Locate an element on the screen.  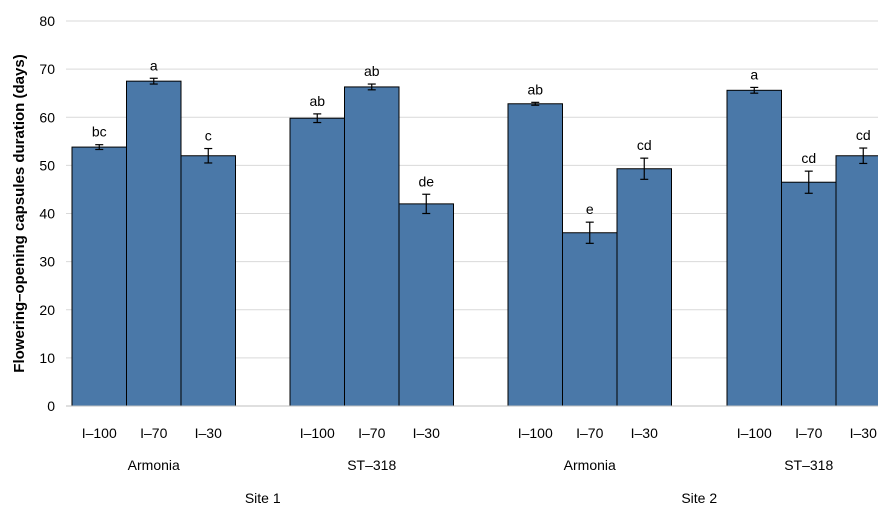
y-tick-label: 20 is located at coordinates (47, 310).